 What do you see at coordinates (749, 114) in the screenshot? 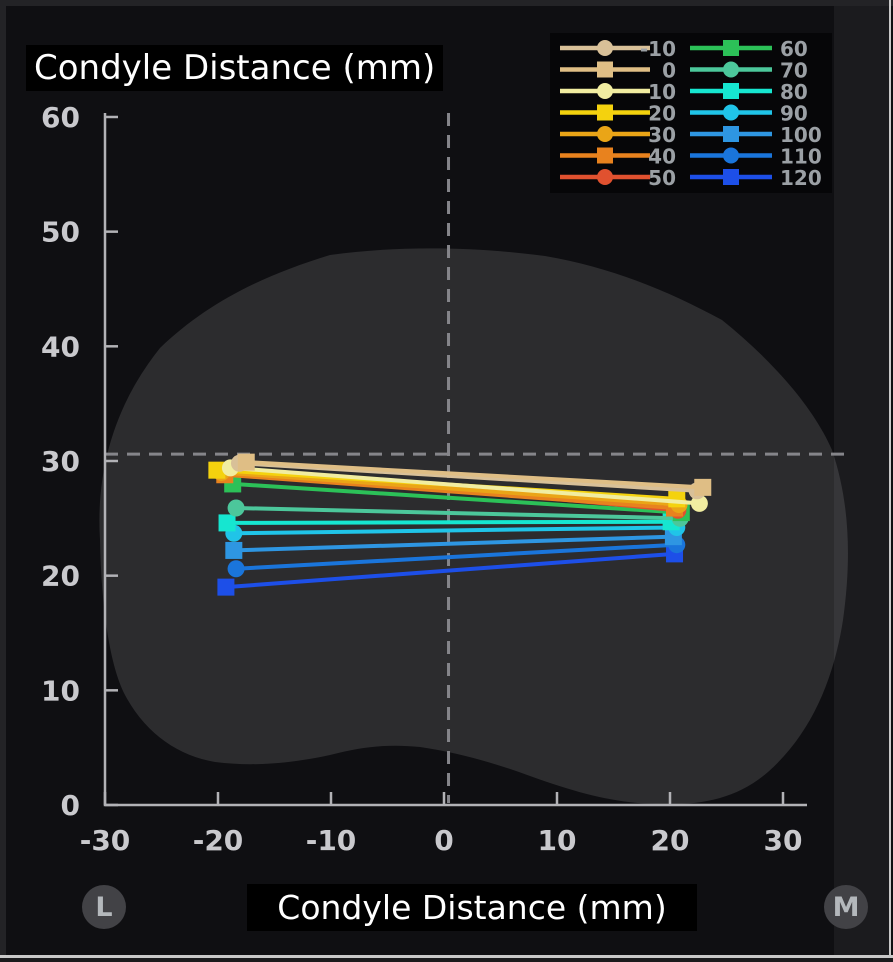
I see `legend-entry-90: 90` at bounding box center [749, 114].